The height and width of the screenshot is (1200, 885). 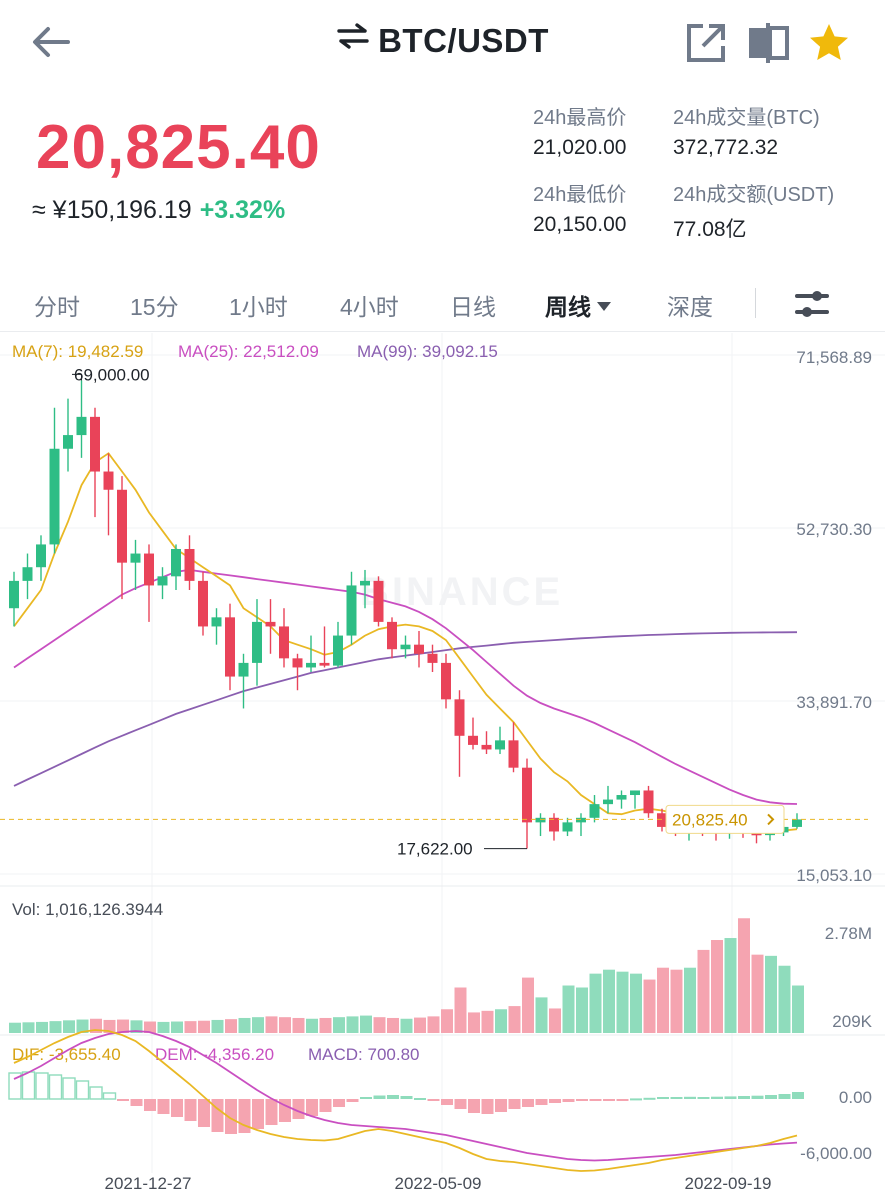 I want to click on volume-label: Vol: 1,016,126.3944, so click(x=87, y=909).